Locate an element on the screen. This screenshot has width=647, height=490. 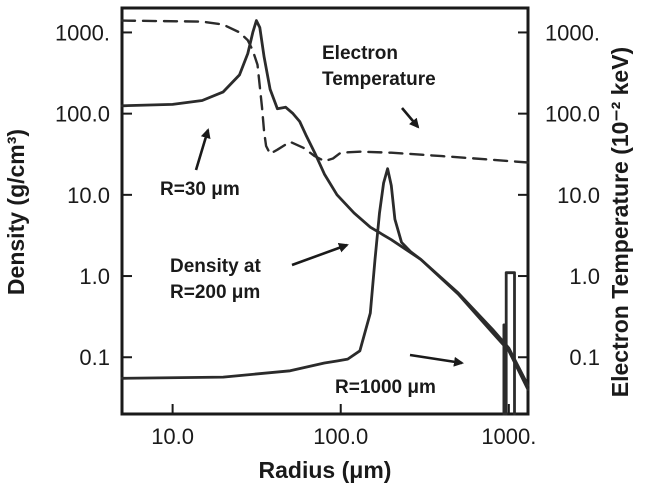
y-right-tick-label: 1000. is located at coordinates (572, 32).